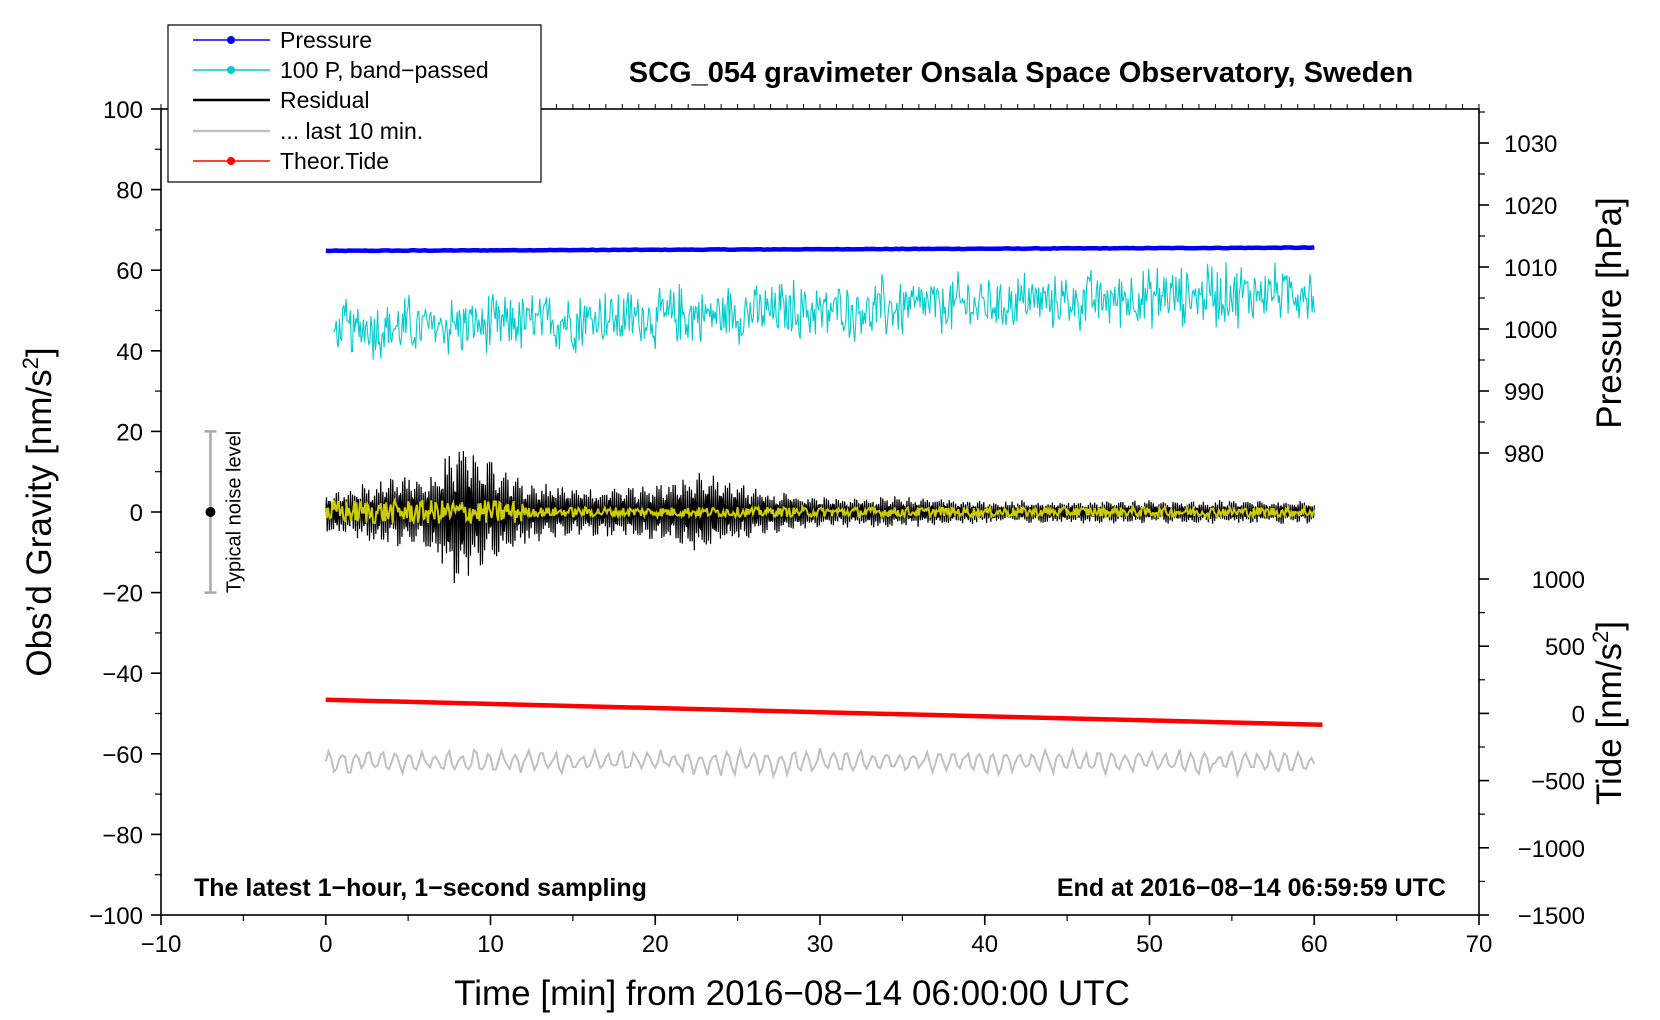 The width and height of the screenshot is (1660, 1020). I want to click on y-tick-label: −20, so click(122, 594).